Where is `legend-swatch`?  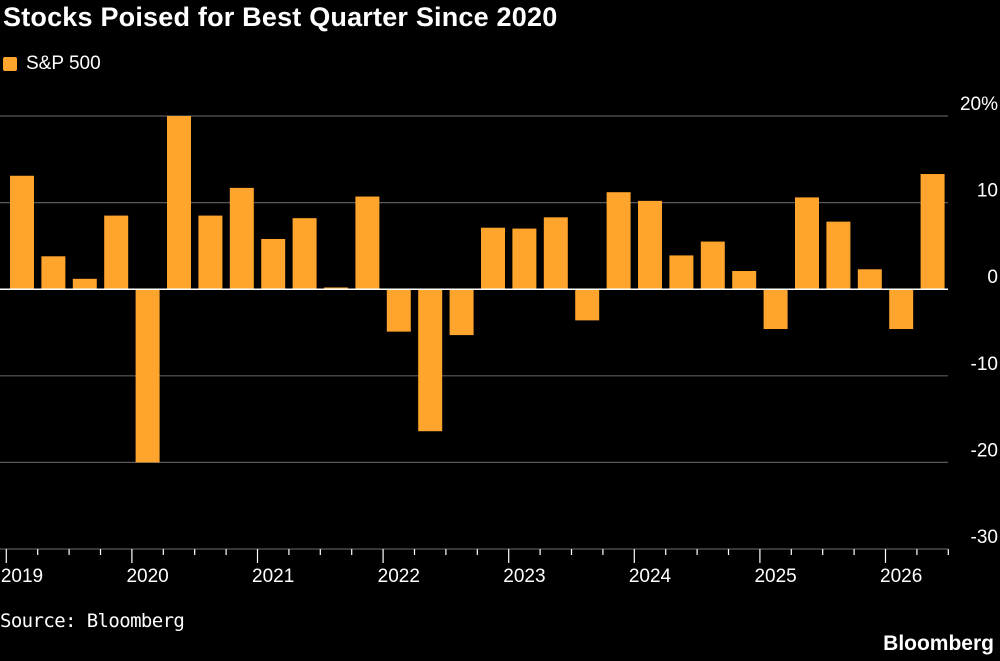
legend-swatch is located at coordinates (10, 64).